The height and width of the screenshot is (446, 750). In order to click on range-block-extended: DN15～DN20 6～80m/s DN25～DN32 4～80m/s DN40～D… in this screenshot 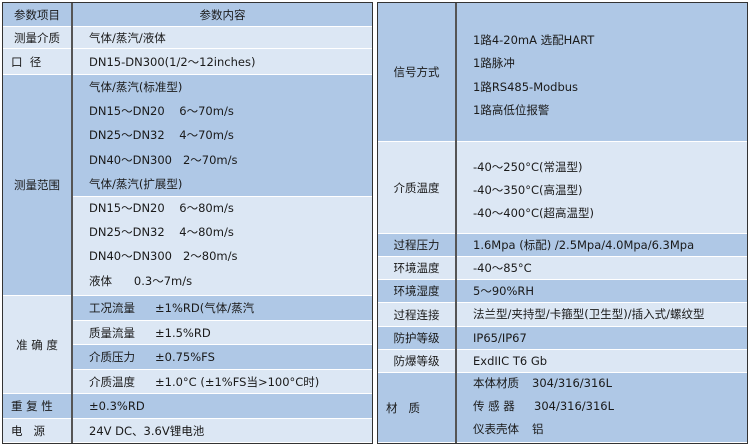, I will do `click(222, 246)`.